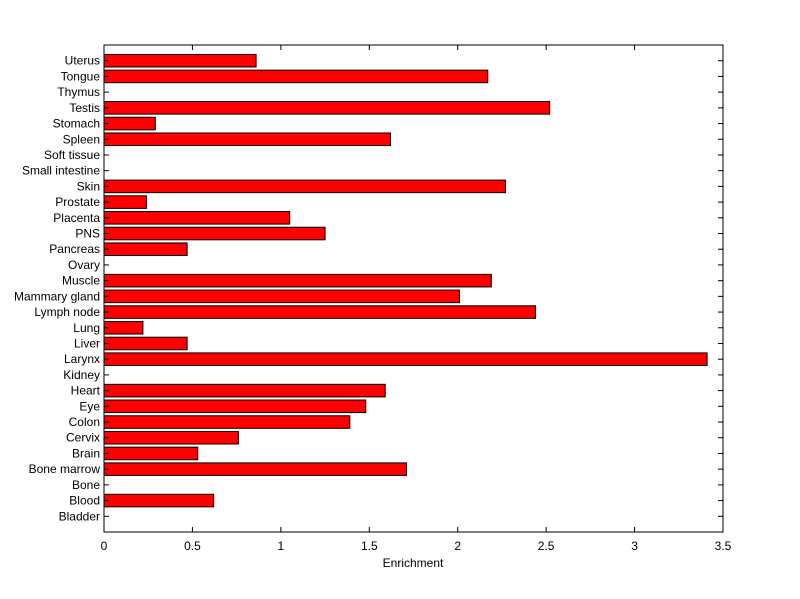  What do you see at coordinates (247, 139) in the screenshot?
I see `bar-spleen` at bounding box center [247, 139].